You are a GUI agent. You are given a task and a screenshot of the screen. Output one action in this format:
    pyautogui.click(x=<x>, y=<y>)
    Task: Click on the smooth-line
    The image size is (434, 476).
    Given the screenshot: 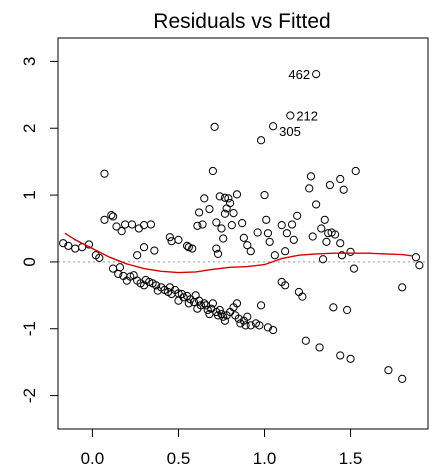 What is the action you would take?
    pyautogui.click(x=238, y=253)
    